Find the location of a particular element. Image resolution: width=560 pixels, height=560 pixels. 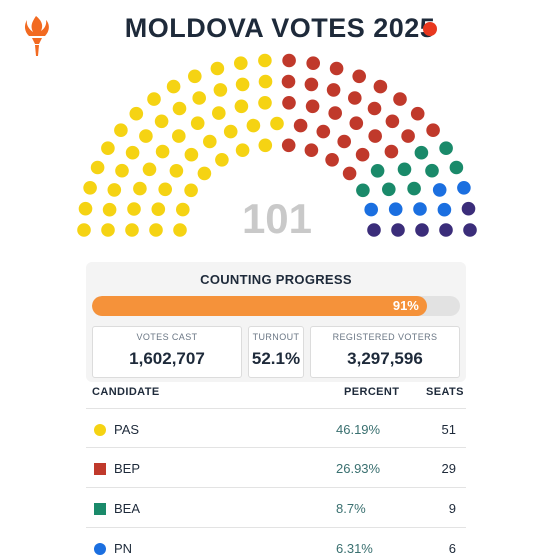

header: MOLDOVA VOTES 2025 is located at coordinates (280, 28).